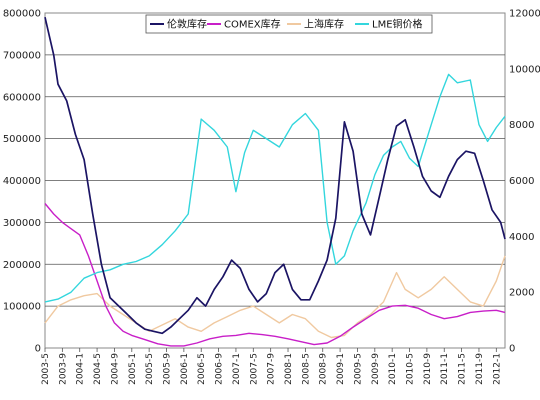 This screenshot has width=540, height=400. What do you see at coordinates (22, 55) in the screenshot?
I see `y-left-tick-label: 700000` at bounding box center [22, 55].